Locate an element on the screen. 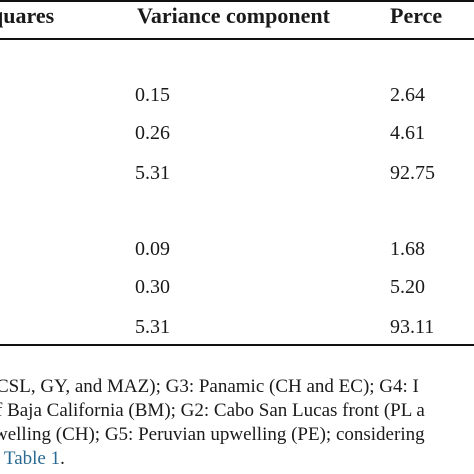 This screenshot has height=474, width=474. footnote-line: n Table 1. is located at coordinates (32, 459).